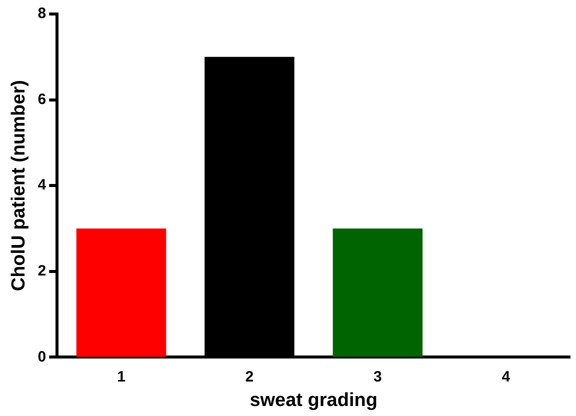  I want to click on y-axis-title: CholU patient (number), so click(19, 186).